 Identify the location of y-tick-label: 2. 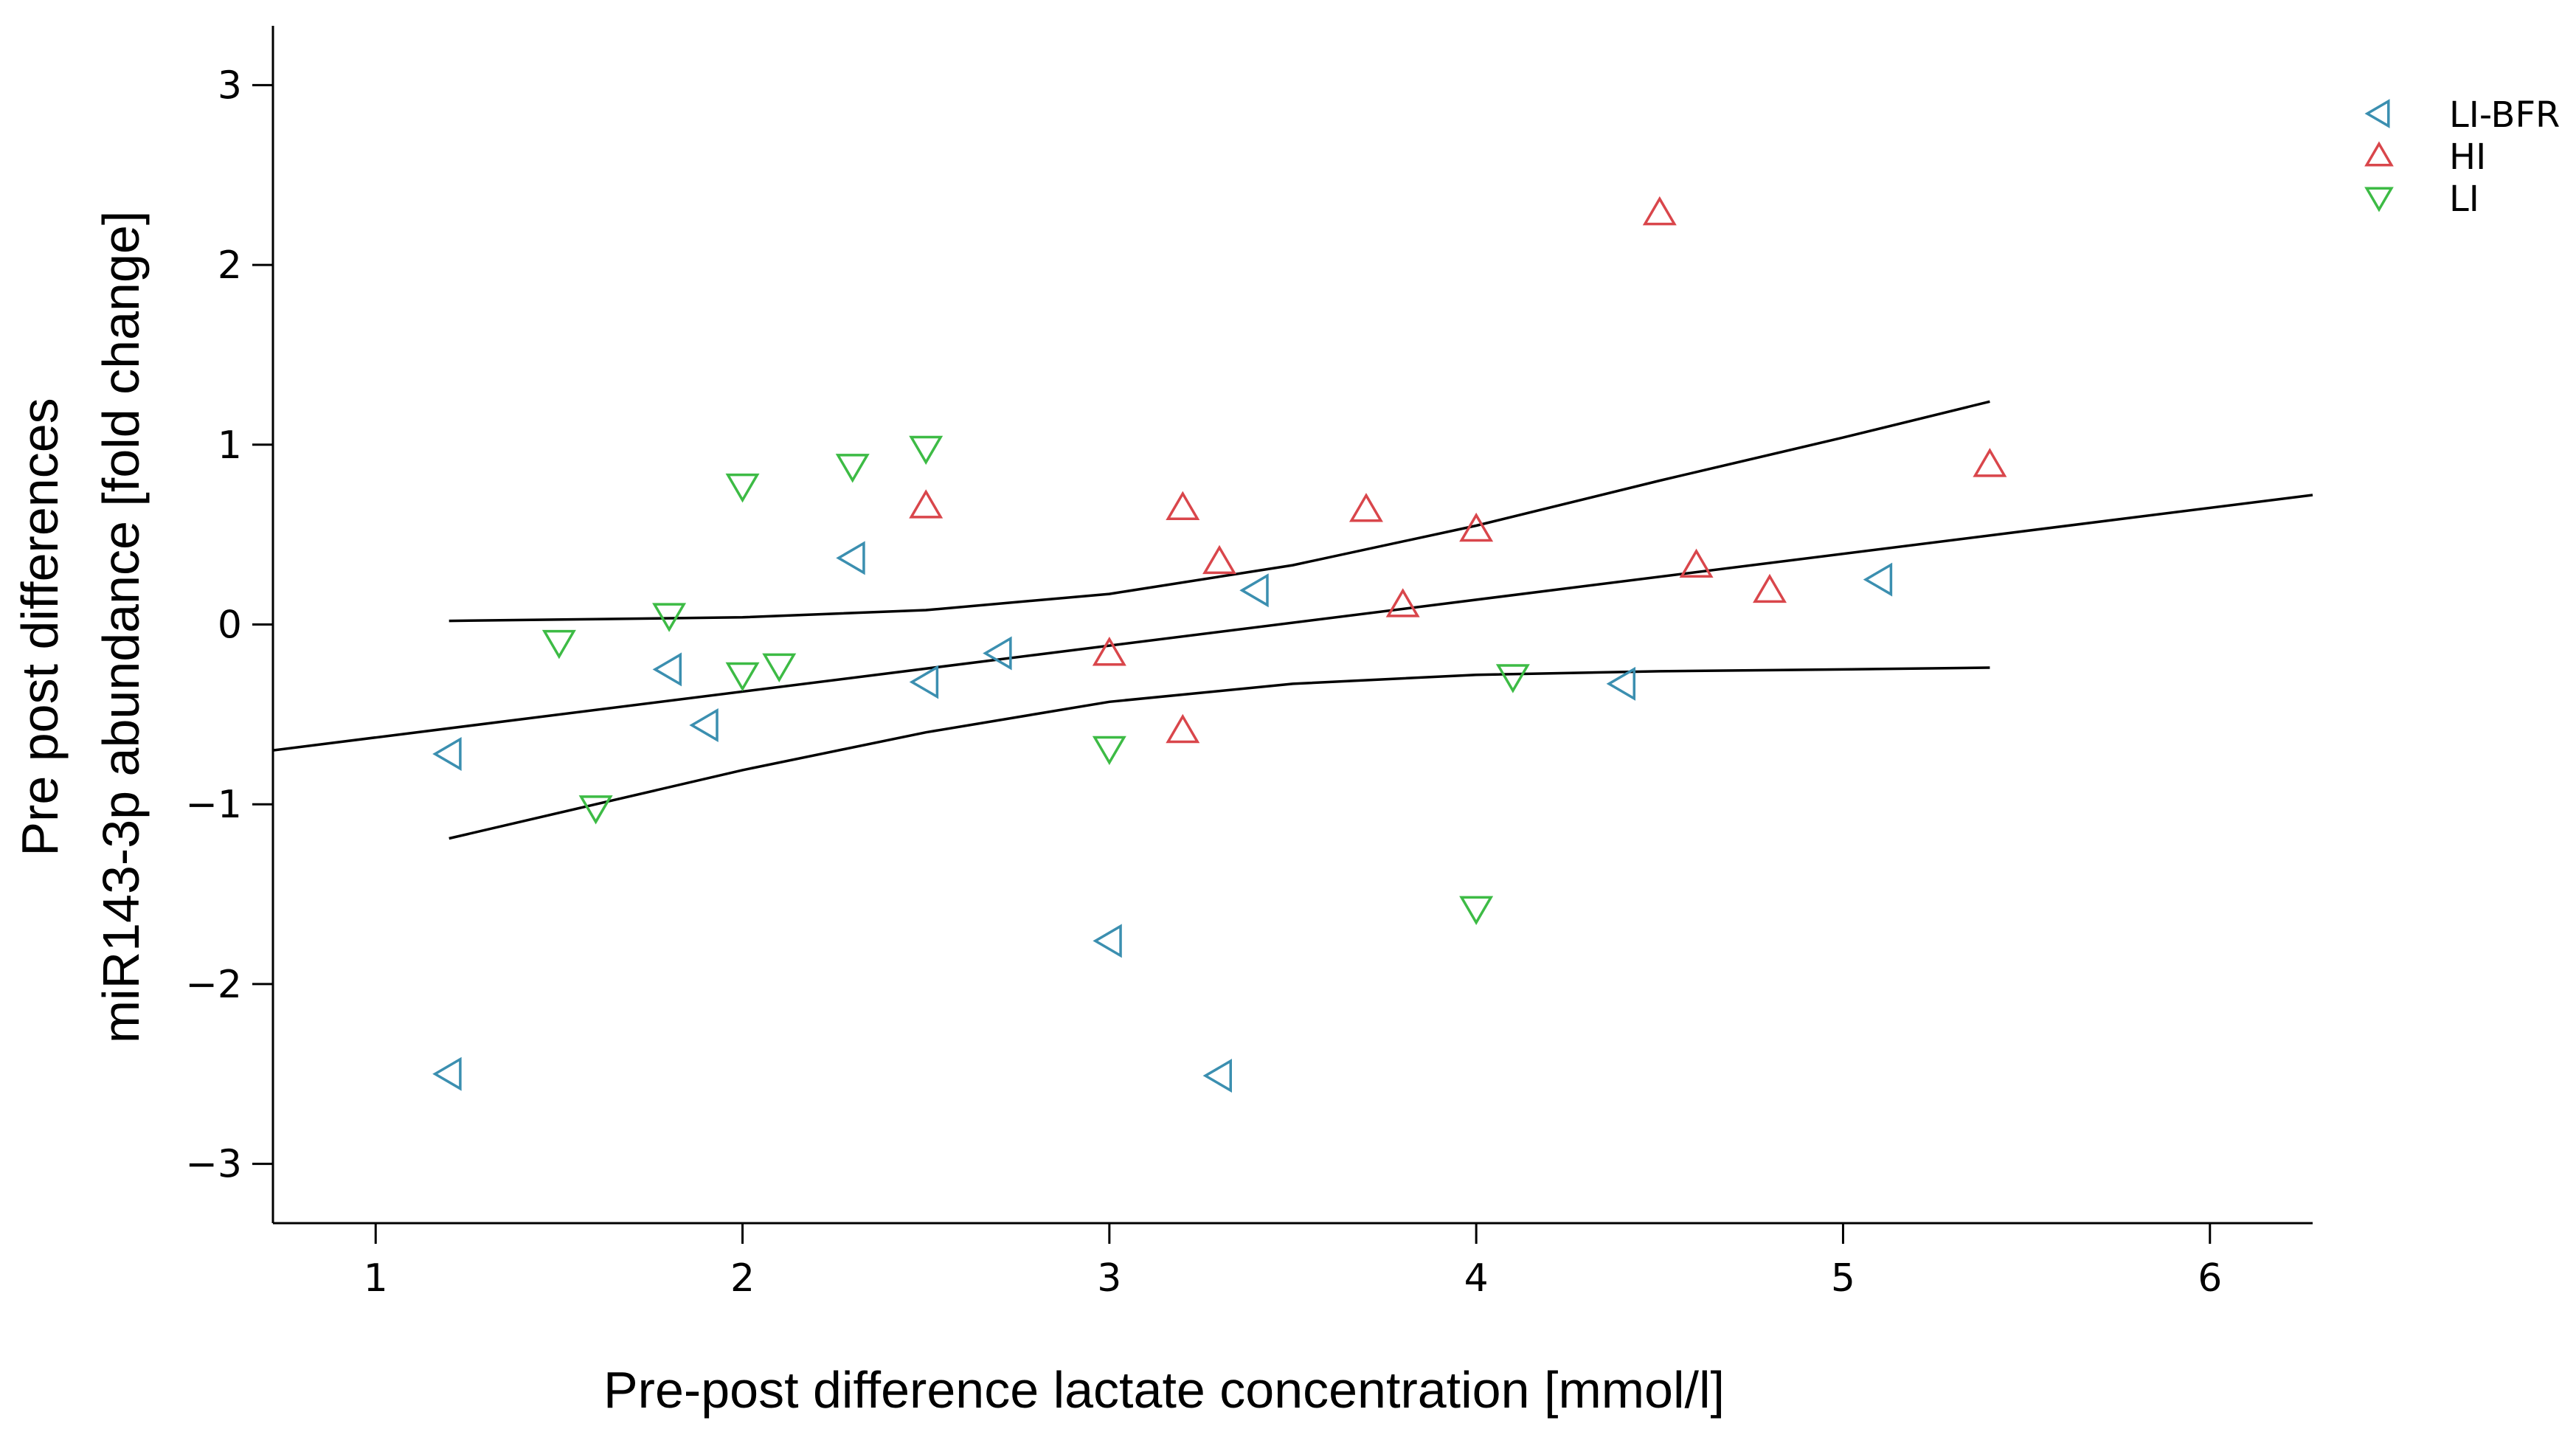
(230, 265).